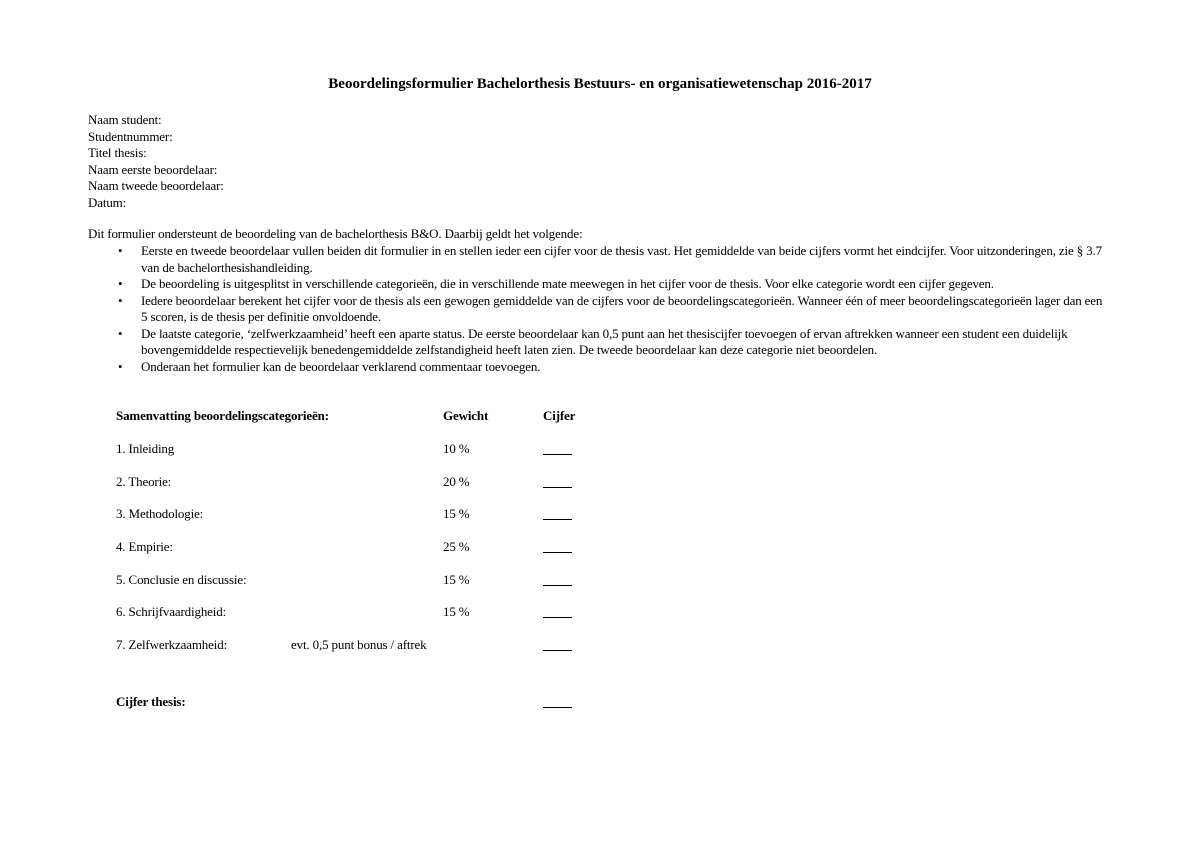 The width and height of the screenshot is (1200, 848). What do you see at coordinates (366, 703) in the screenshot?
I see `total-row: Cijfer thesis:` at bounding box center [366, 703].